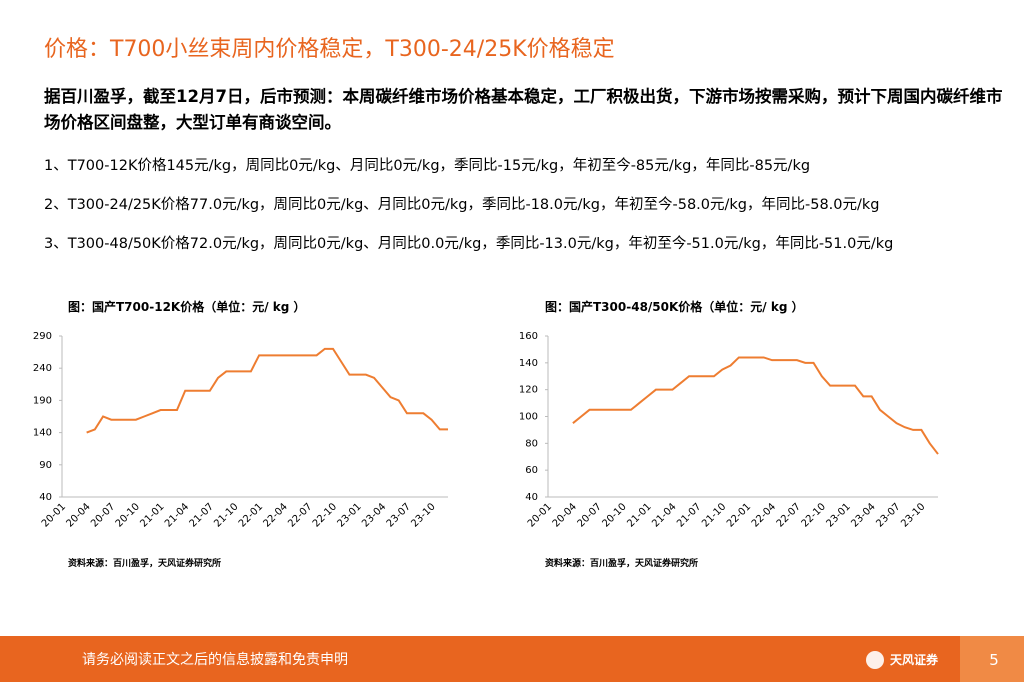  What do you see at coordinates (215, 659) in the screenshot?
I see `disclaimer: 请务必阅读正文之后的信息披露和免责申明` at bounding box center [215, 659].